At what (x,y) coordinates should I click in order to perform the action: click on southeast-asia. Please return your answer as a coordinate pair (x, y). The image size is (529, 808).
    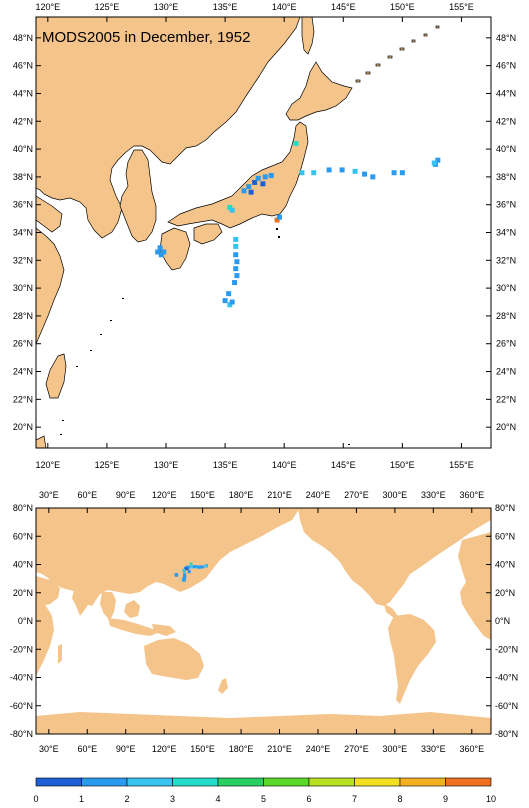
    Looking at the image, I should click on (108, 606).